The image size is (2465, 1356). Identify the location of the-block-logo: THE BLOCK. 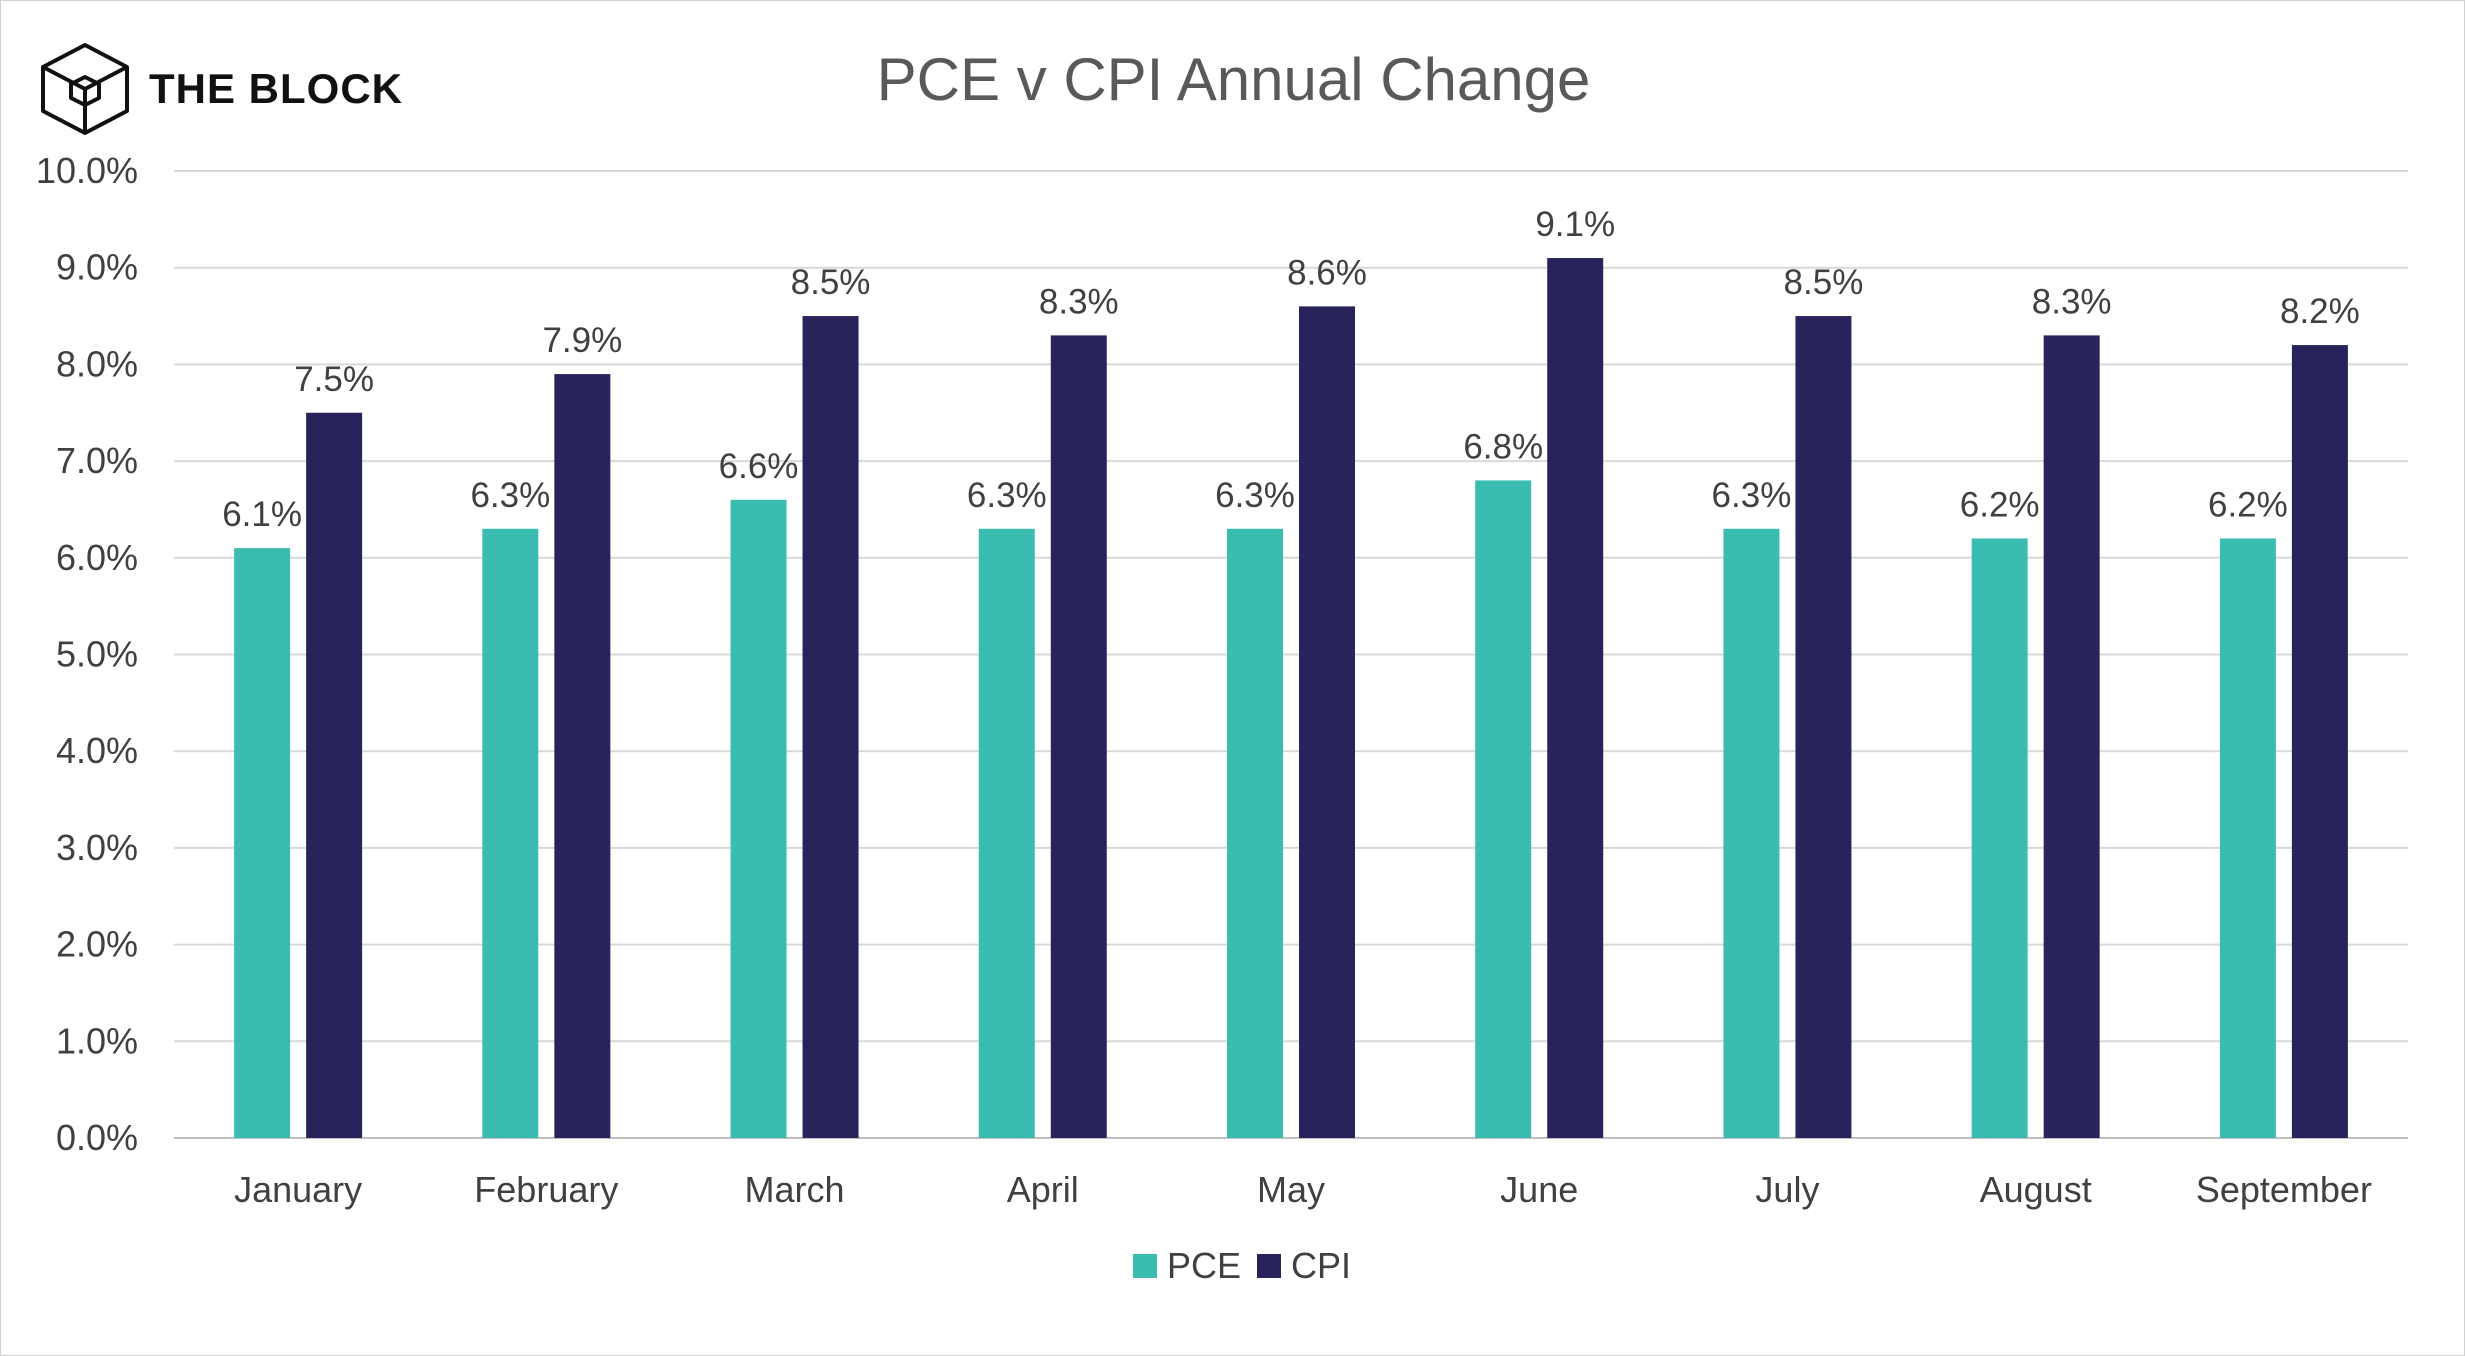
(219, 91).